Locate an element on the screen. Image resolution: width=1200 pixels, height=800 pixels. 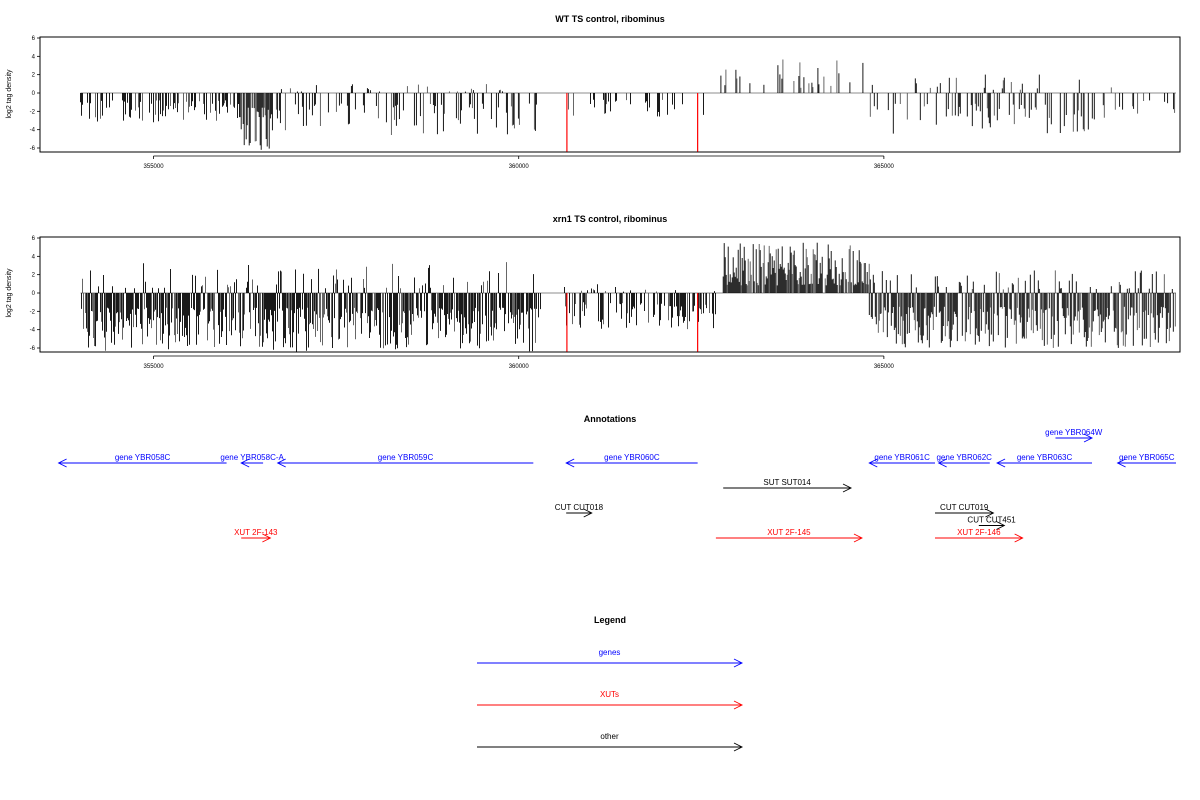
legend-item: other is located at coordinates (610, 742).